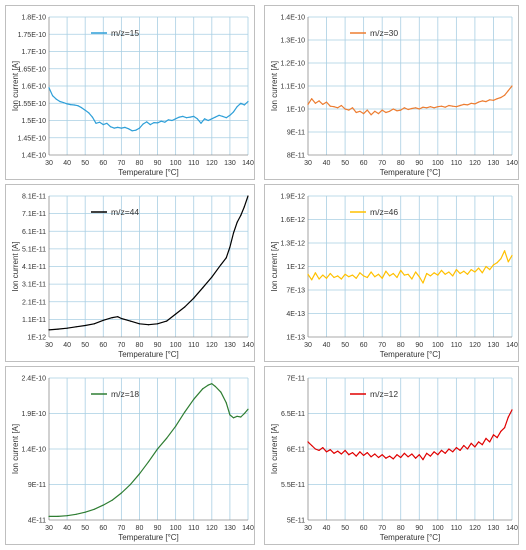 The width and height of the screenshot is (526, 550). What do you see at coordinates (85, 528) in the screenshot?
I see `x-tick-label: 50` at bounding box center [85, 528].